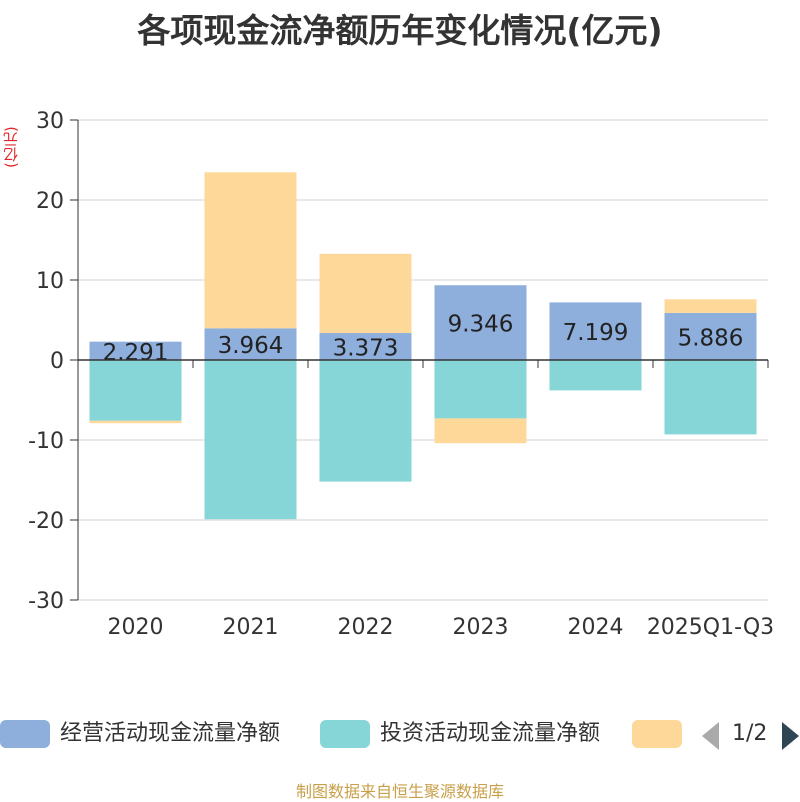 The width and height of the screenshot is (800, 802). What do you see at coordinates (657, 734) in the screenshot?
I see `legend-swatch-financing` at bounding box center [657, 734].